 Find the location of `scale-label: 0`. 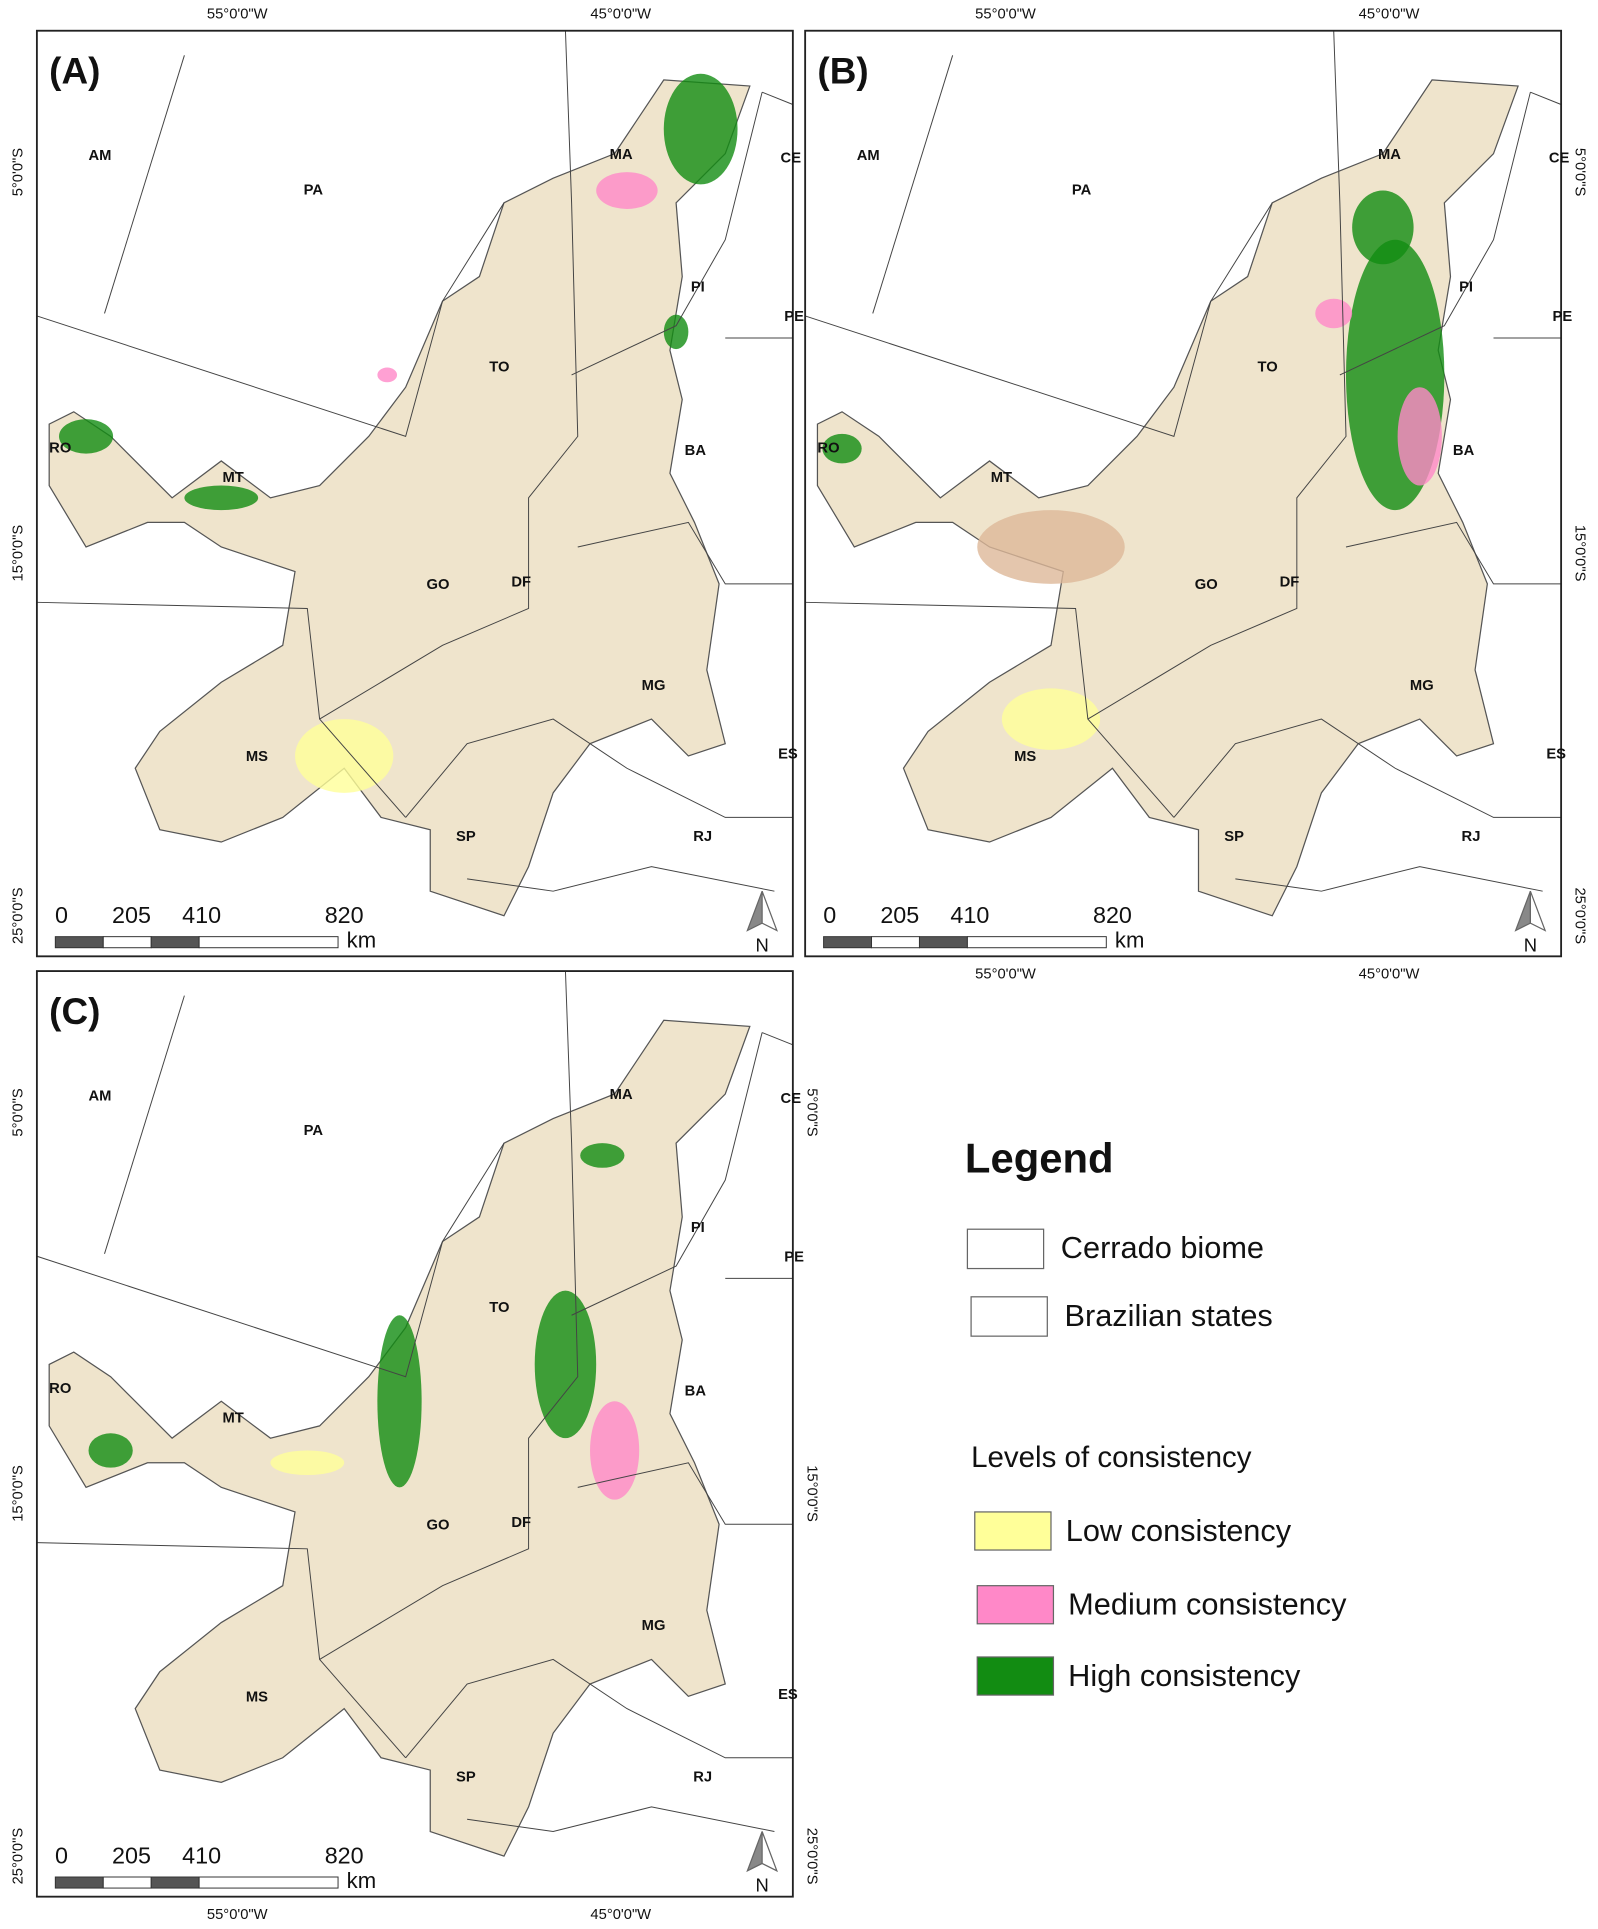

scale-label: 0 is located at coordinates (61, 915).